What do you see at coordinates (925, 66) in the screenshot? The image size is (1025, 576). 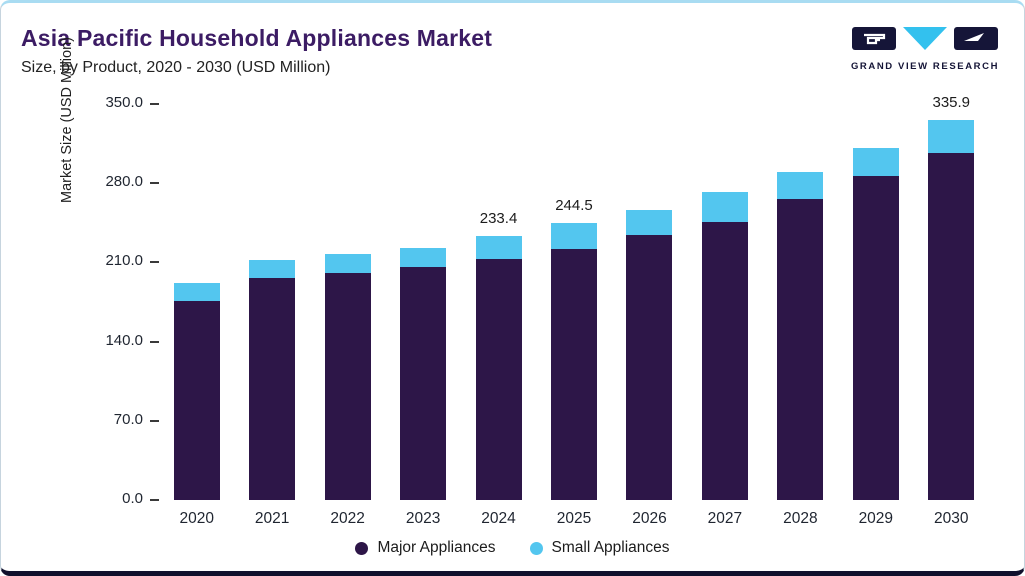 I see `brand-logo-text: GRAND VIEW RESEARCH` at bounding box center [925, 66].